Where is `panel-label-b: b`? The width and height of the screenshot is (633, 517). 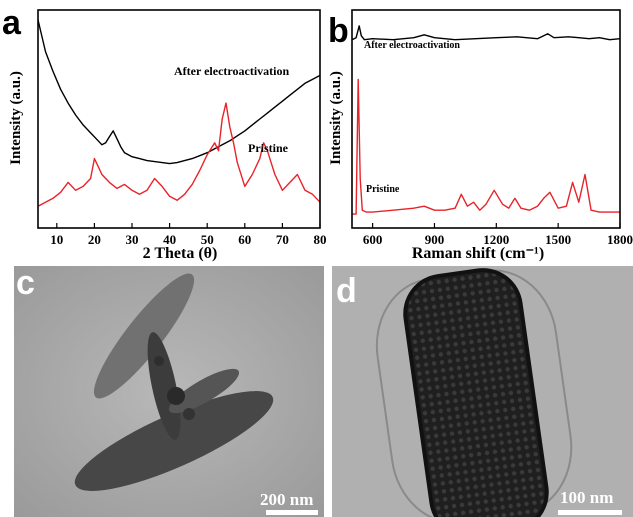 panel-label-b: b is located at coordinates (338, 31).